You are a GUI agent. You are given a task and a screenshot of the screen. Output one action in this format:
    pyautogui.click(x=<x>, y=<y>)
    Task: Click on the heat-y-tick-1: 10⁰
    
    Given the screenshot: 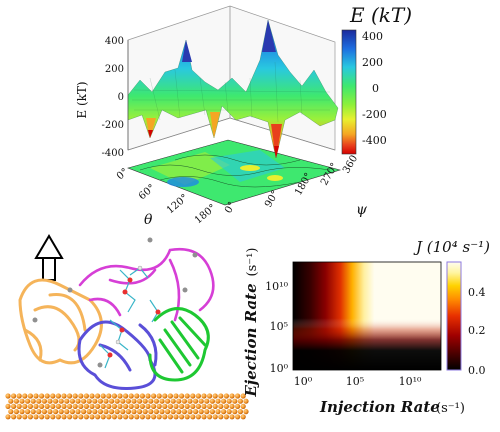 What is the action you would take?
    pyautogui.click(x=279, y=368)
    